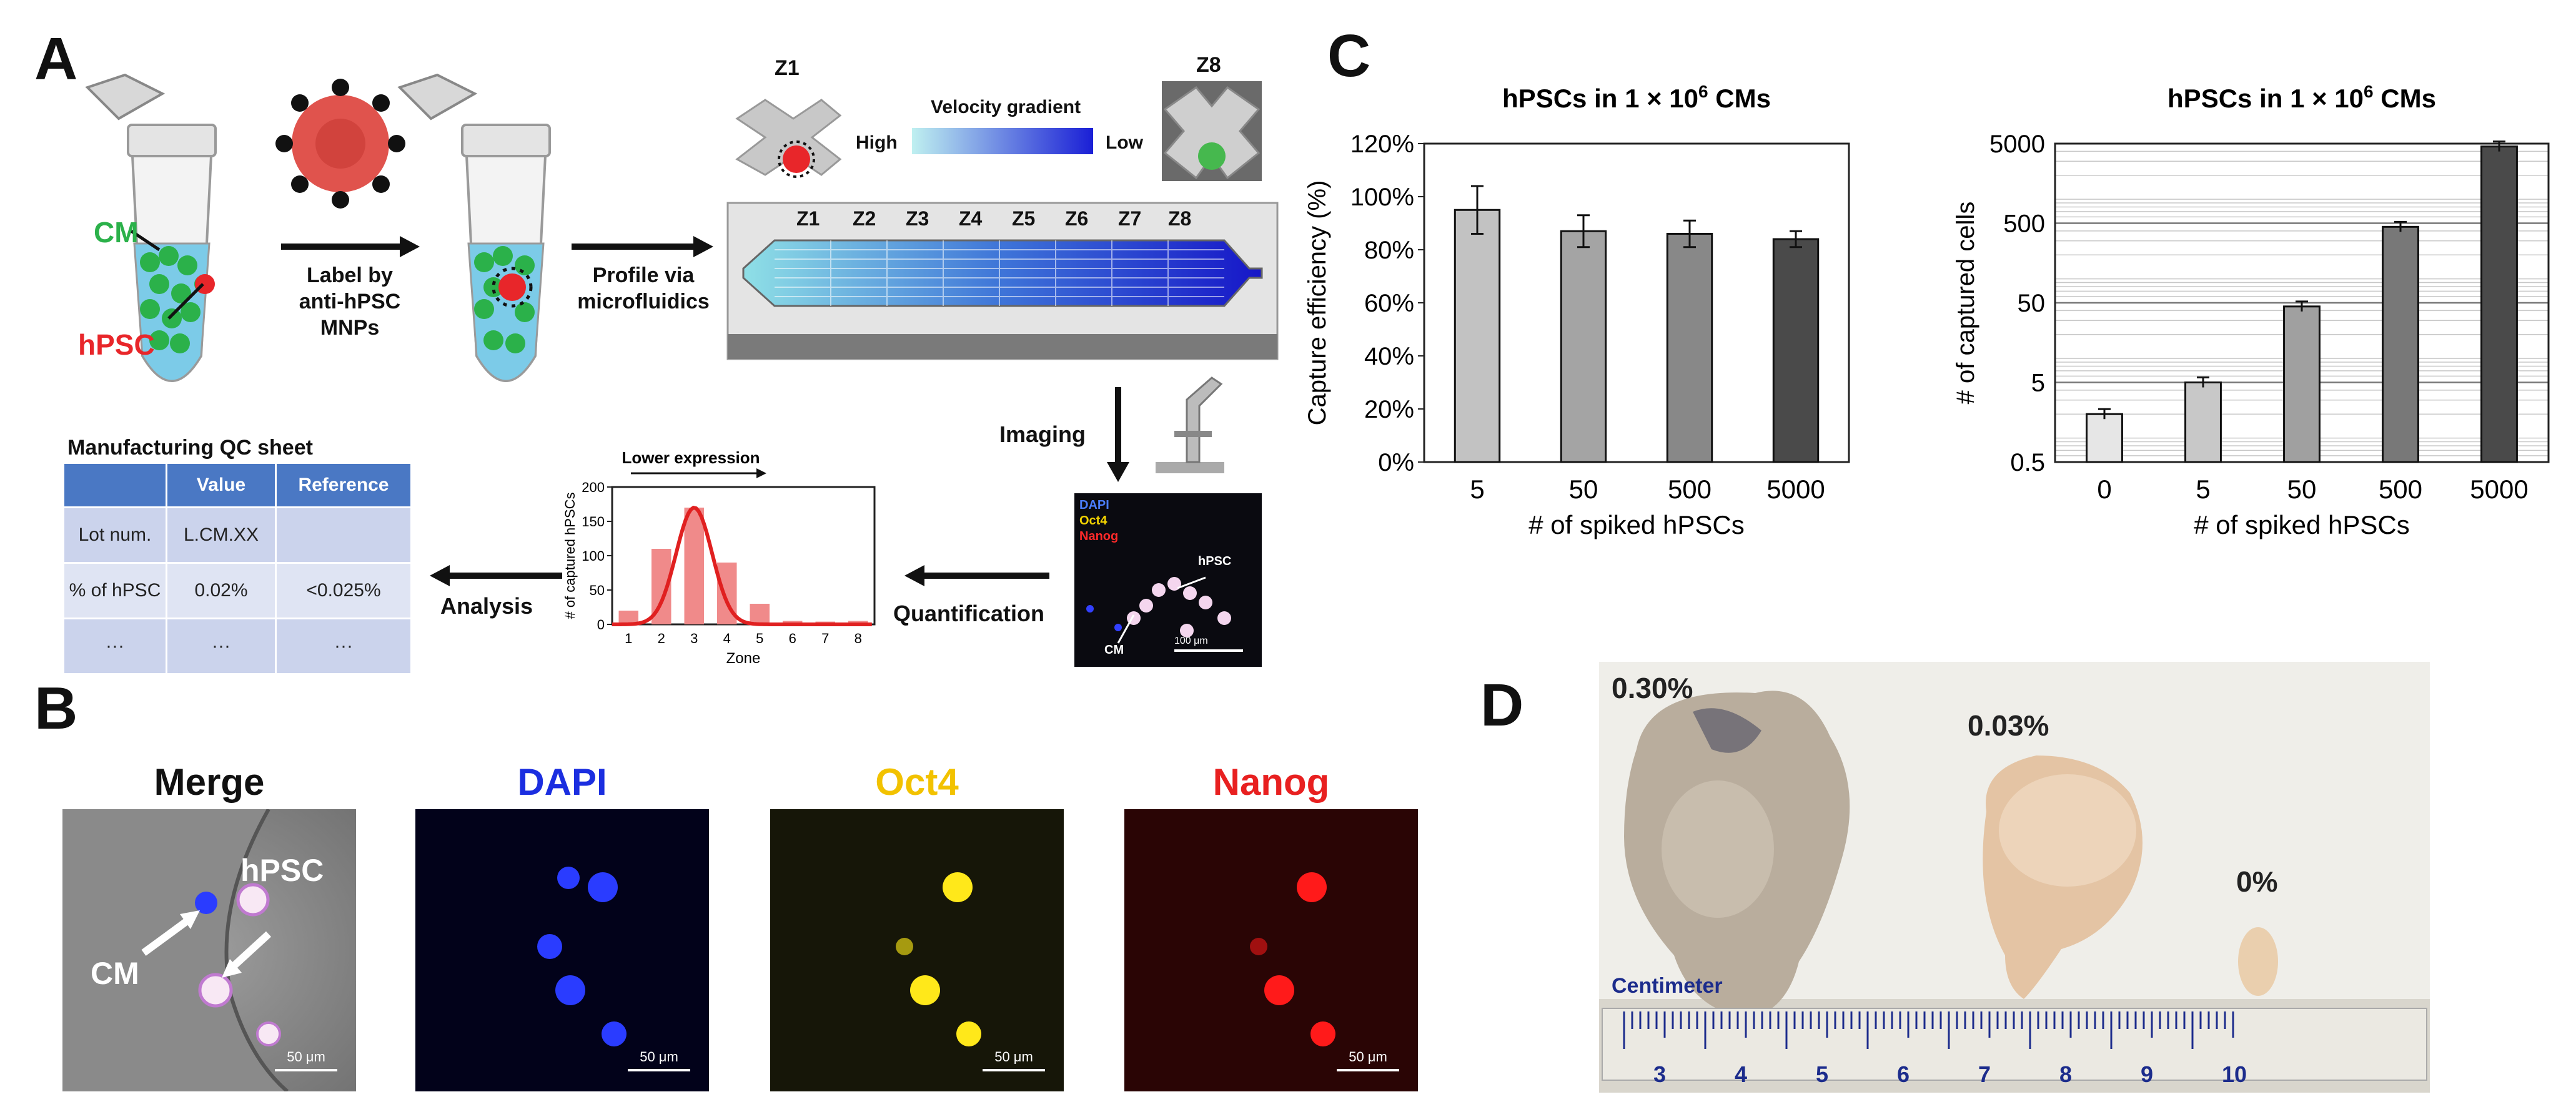 The height and width of the screenshot is (1112, 2576). What do you see at coordinates (2258, 961) in the screenshot?
I see `tumor-small` at bounding box center [2258, 961].